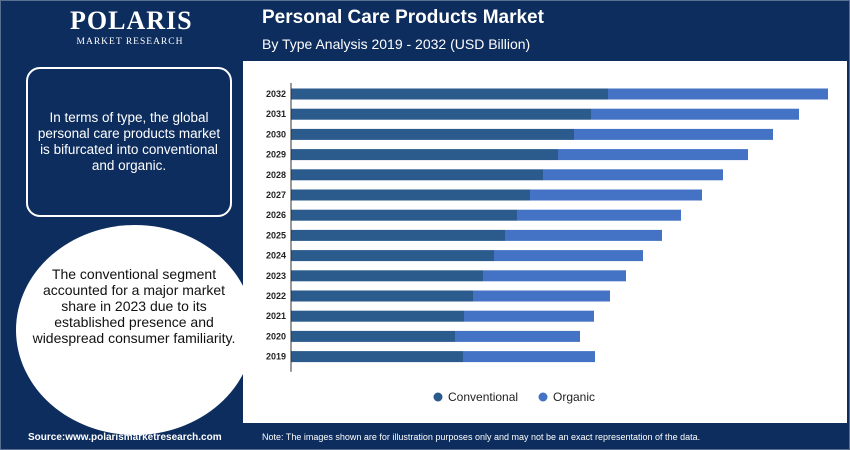  What do you see at coordinates (276, 215) in the screenshot?
I see `y-tick-label: 2026` at bounding box center [276, 215].